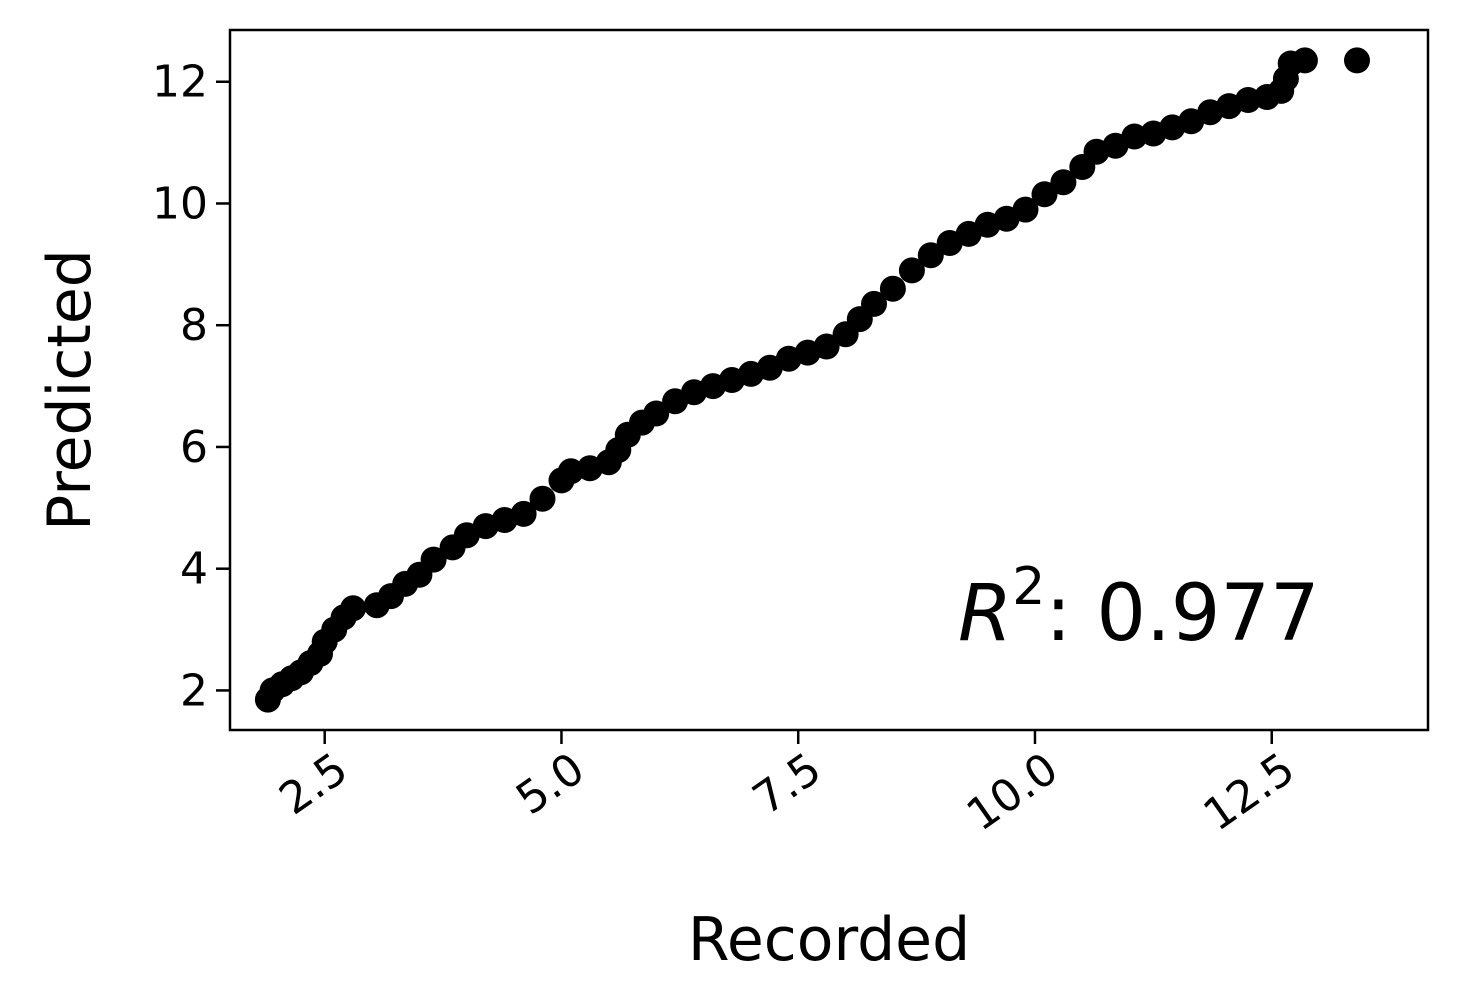  I want to click on x-tick-label: 7.5, so click(787, 784).